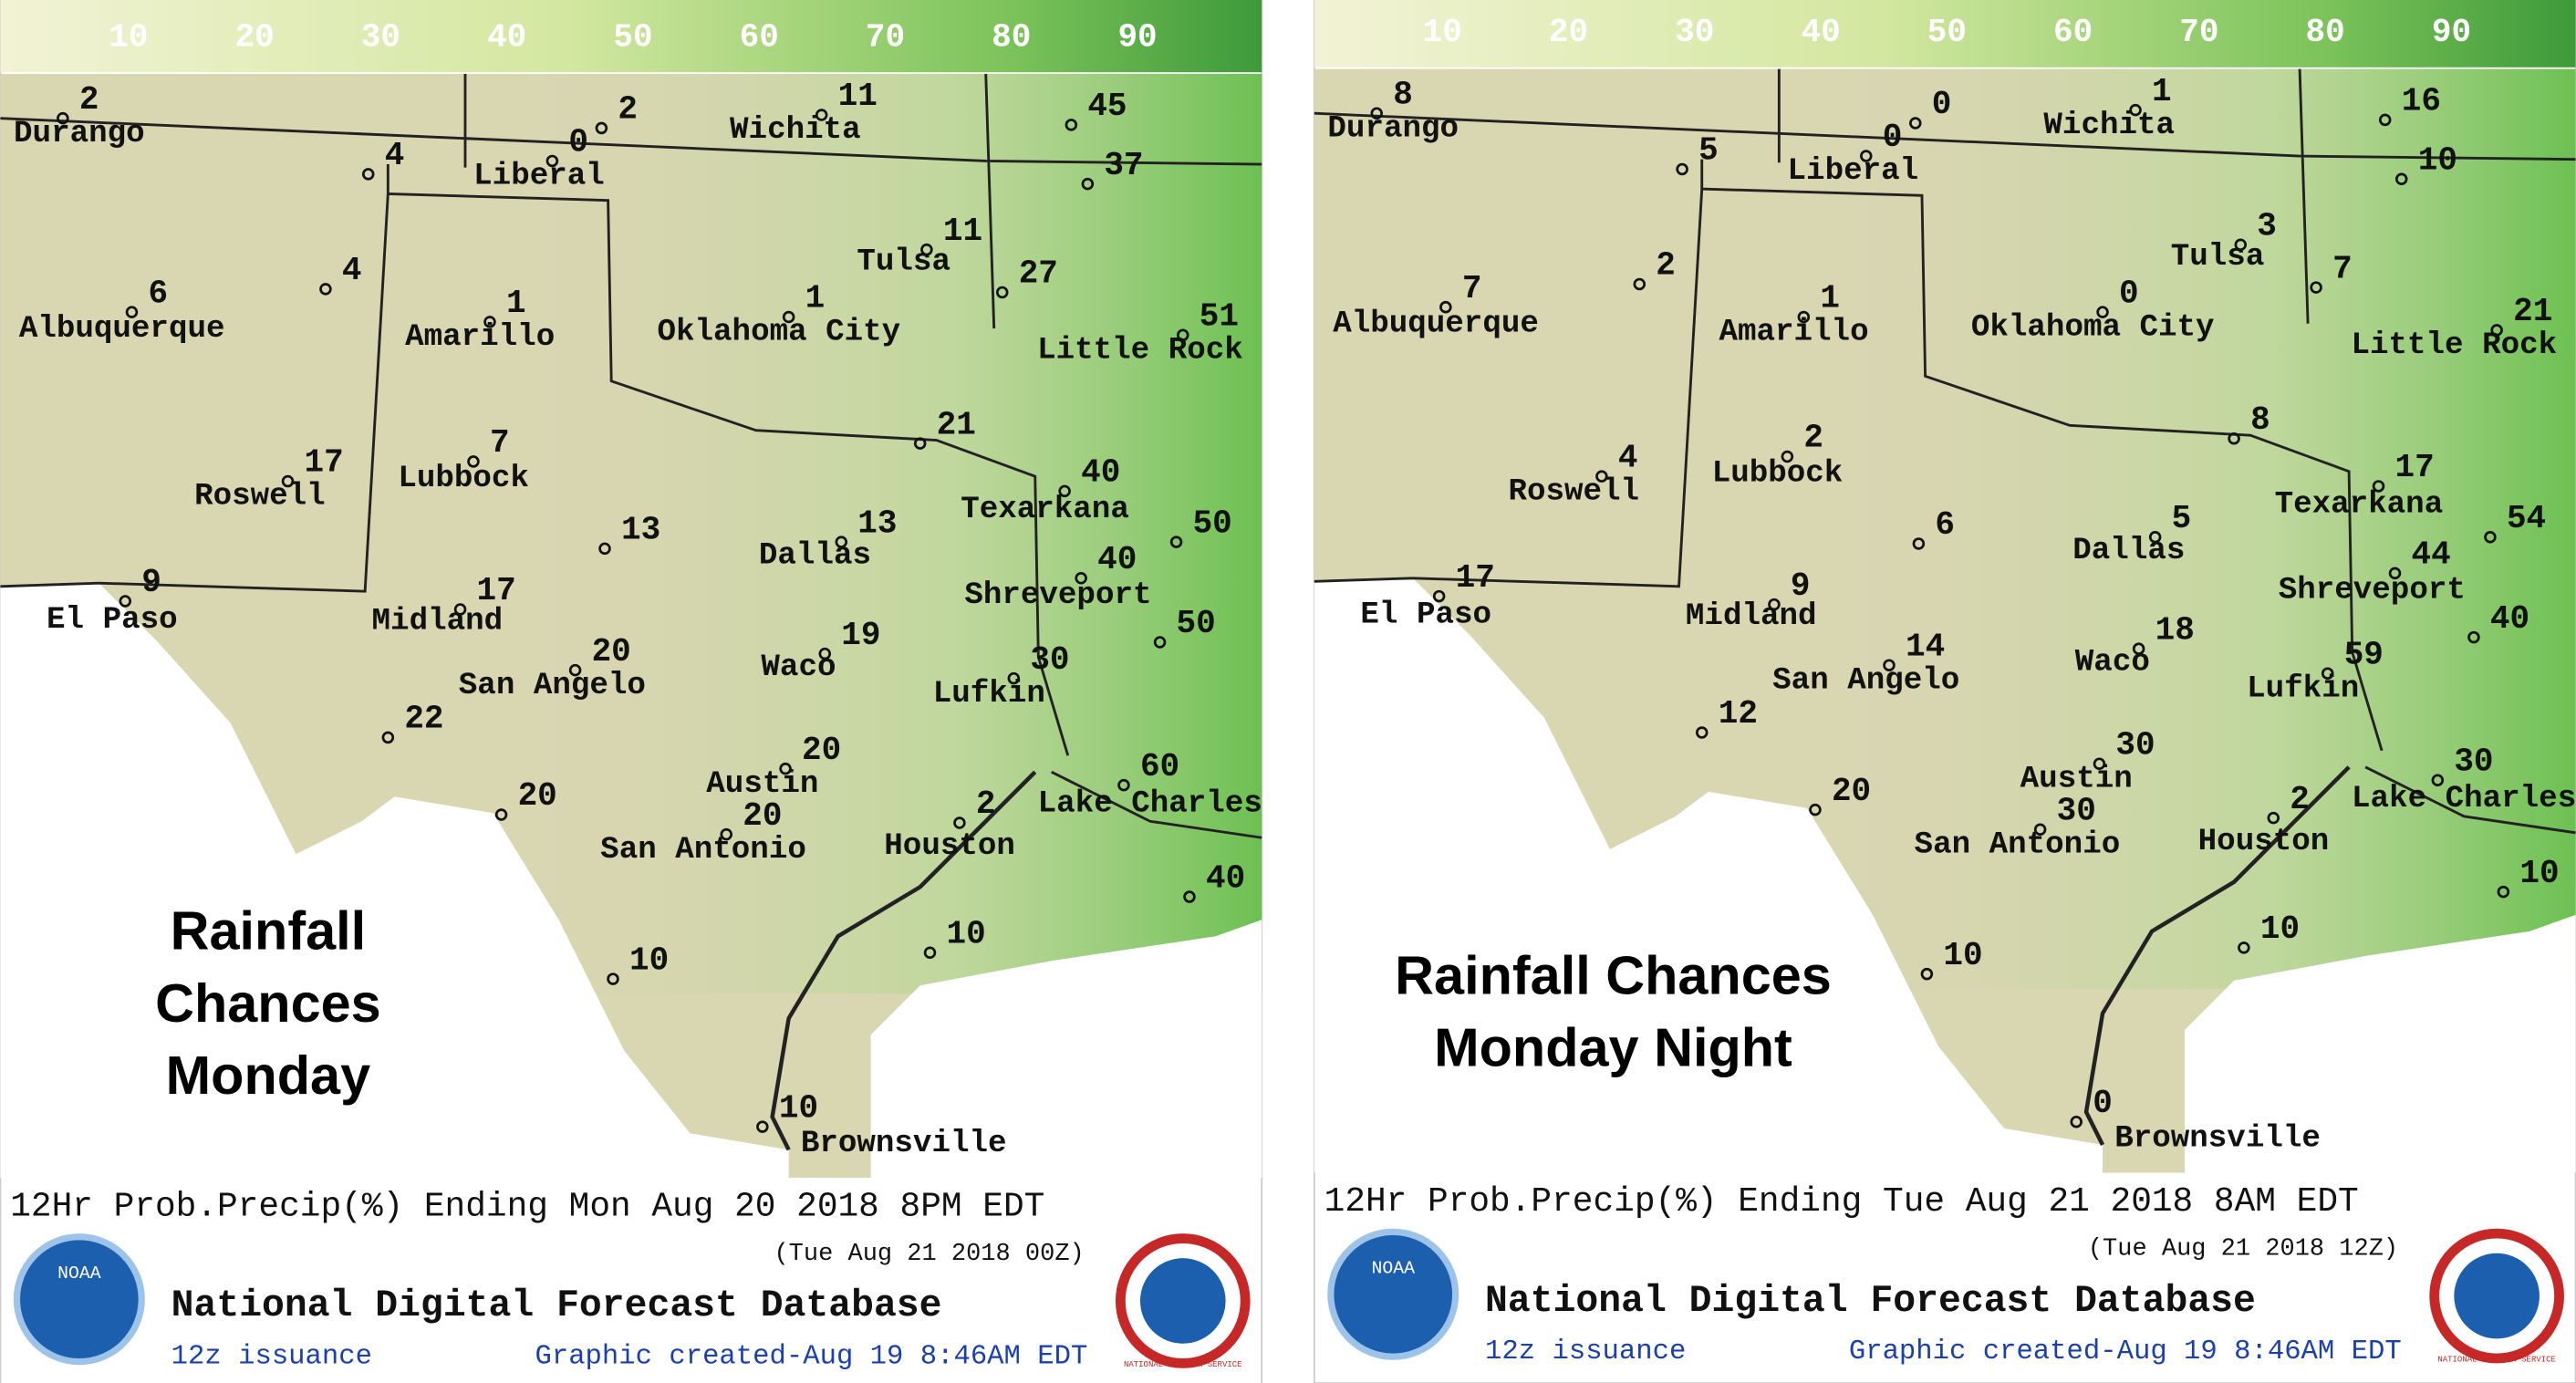 The image size is (2576, 1383). Describe the element at coordinates (1613, 974) in the screenshot. I see `overlay-title: Rainfall Chances` at that location.